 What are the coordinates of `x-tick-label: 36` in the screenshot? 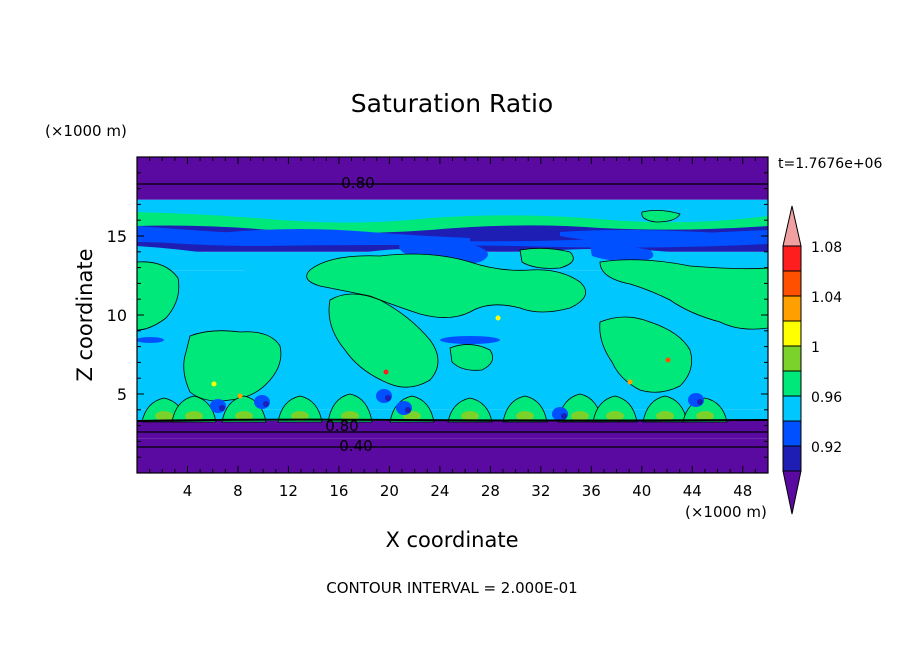 It's located at (591, 491).